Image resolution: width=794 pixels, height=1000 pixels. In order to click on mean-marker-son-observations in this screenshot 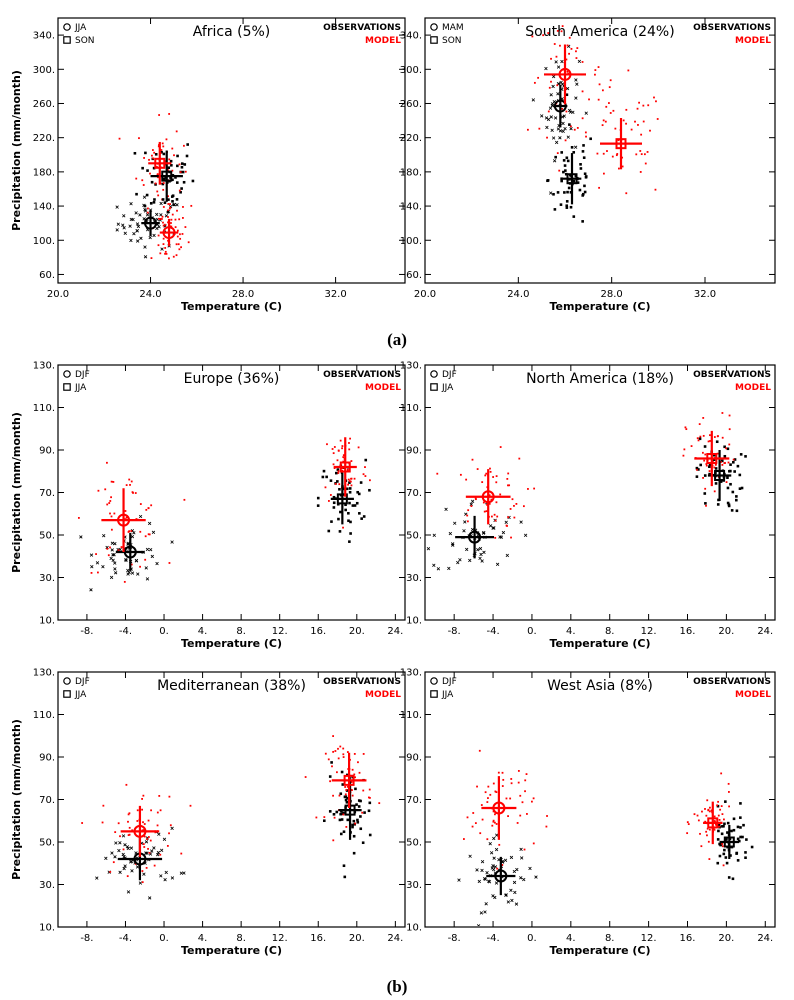, I will do `click(572, 179)`.